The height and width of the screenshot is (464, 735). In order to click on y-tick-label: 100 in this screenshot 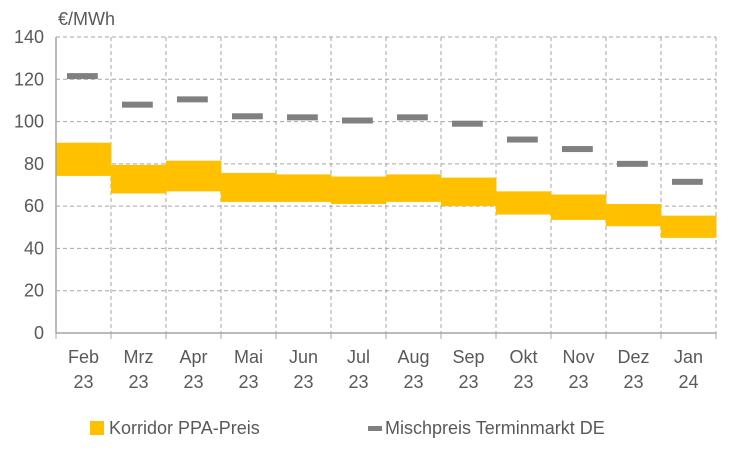, I will do `click(29, 122)`.